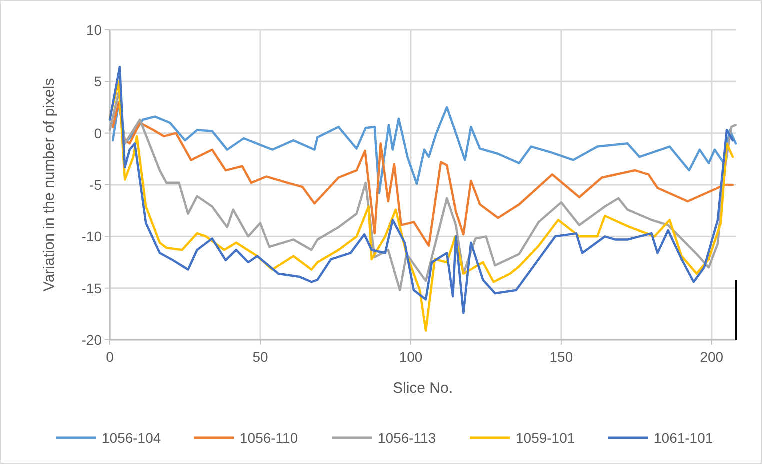  What do you see at coordinates (684, 438) in the screenshot?
I see `legend-label: 1061-101` at bounding box center [684, 438].